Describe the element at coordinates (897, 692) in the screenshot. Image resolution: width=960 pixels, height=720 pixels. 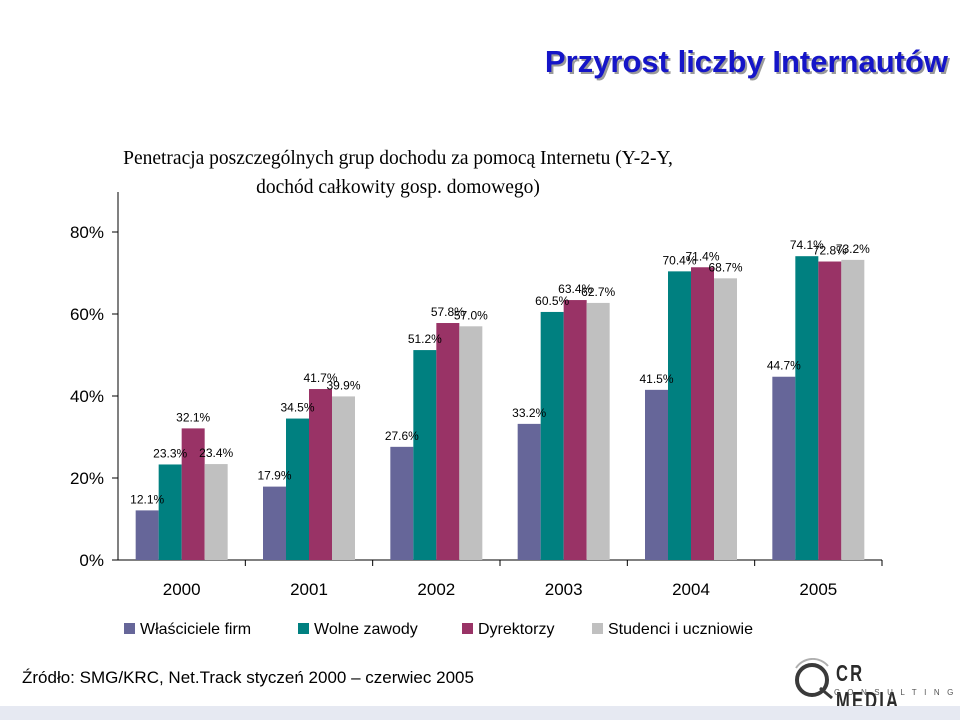
I see `logo-subtext: CONSULTING` at that location.